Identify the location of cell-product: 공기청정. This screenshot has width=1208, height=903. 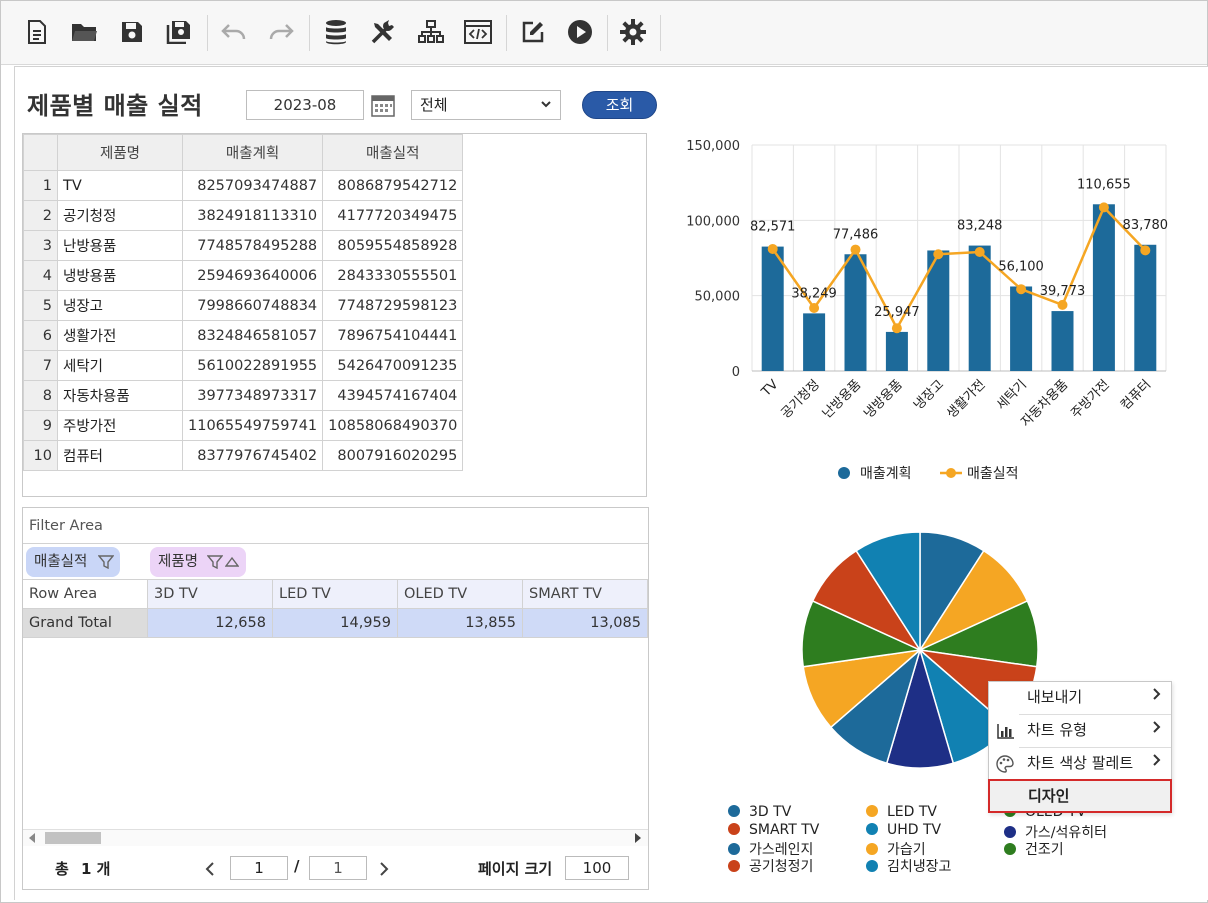
(120, 215).